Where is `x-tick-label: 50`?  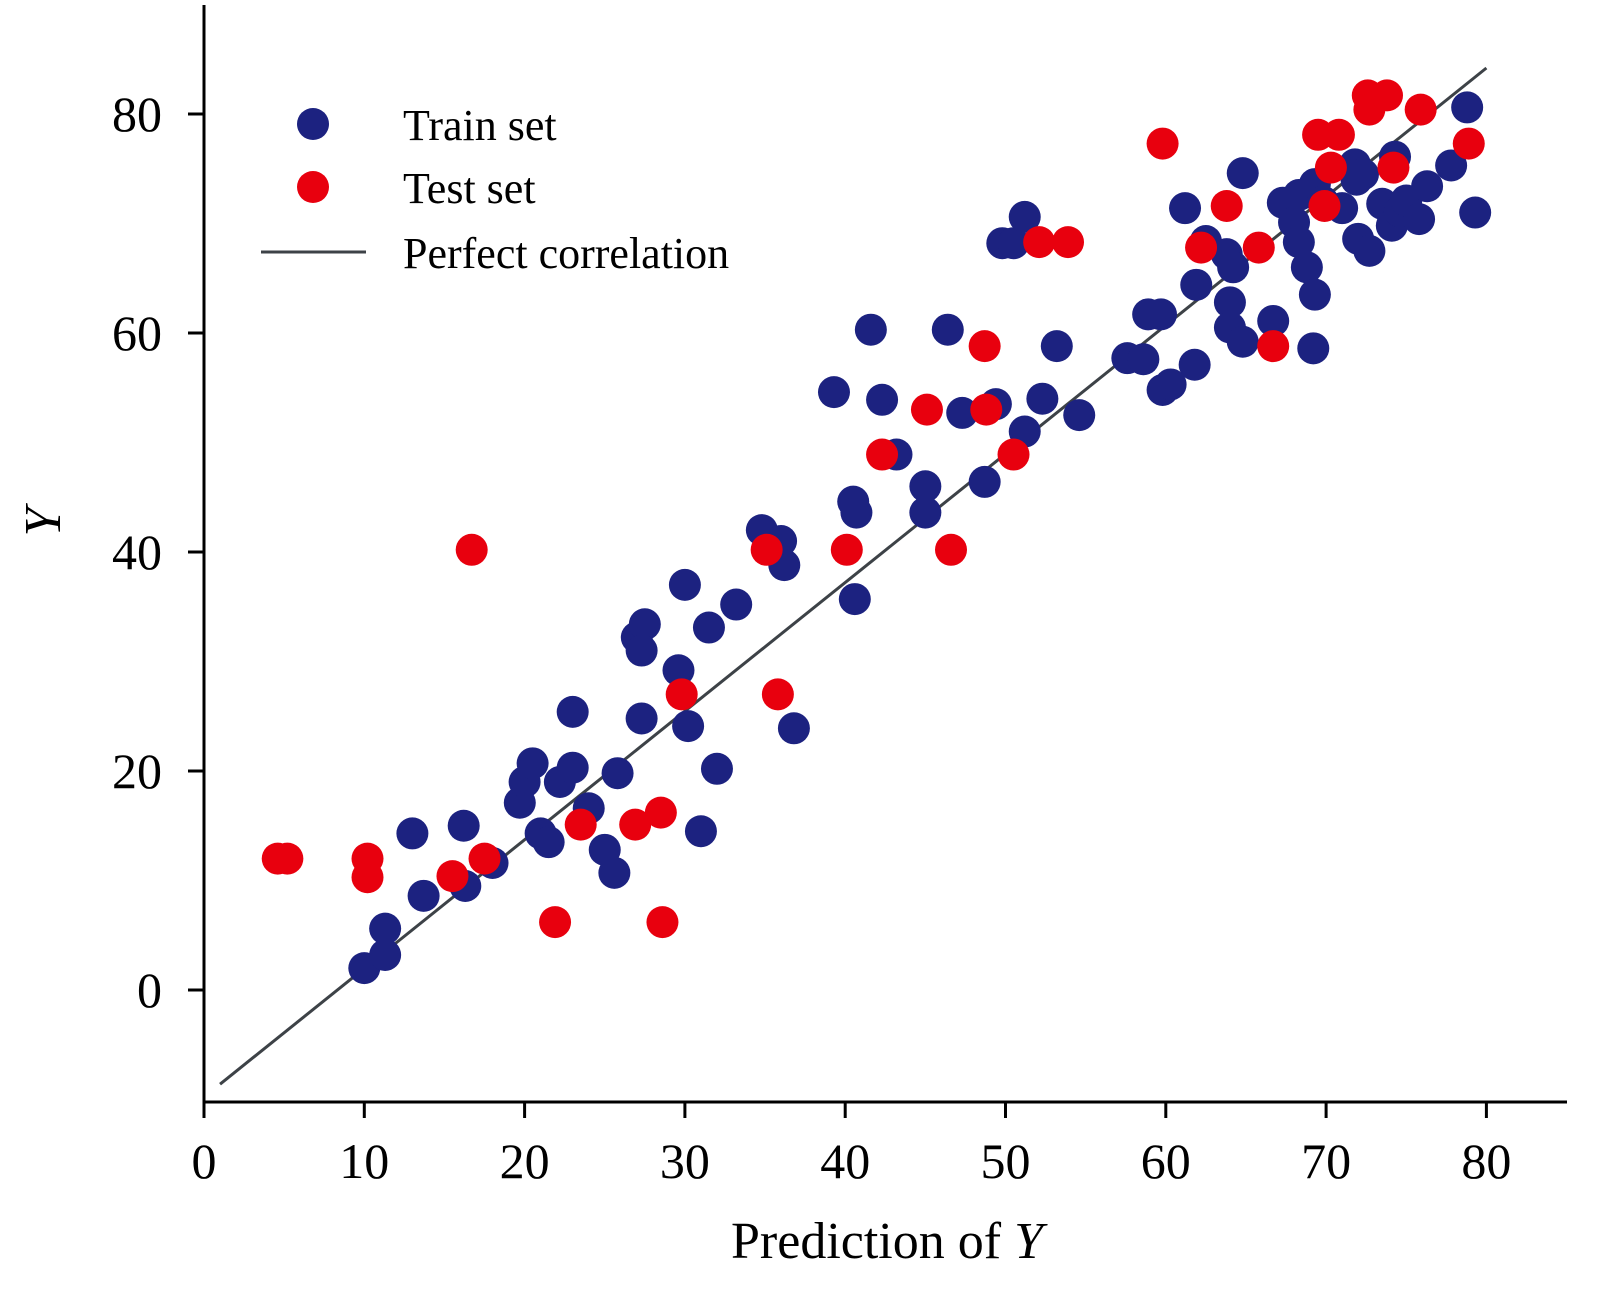 x-tick-label: 50 is located at coordinates (1006, 1161).